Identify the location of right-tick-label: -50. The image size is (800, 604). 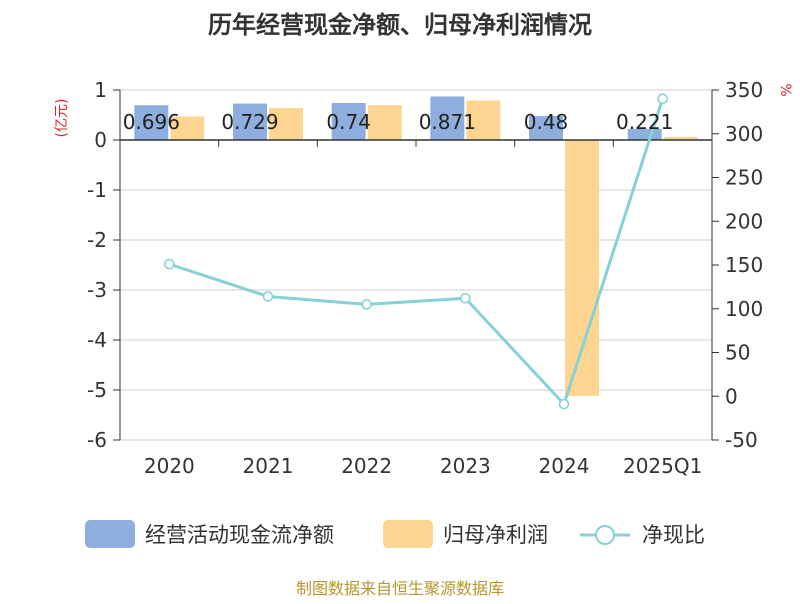
(741, 440).